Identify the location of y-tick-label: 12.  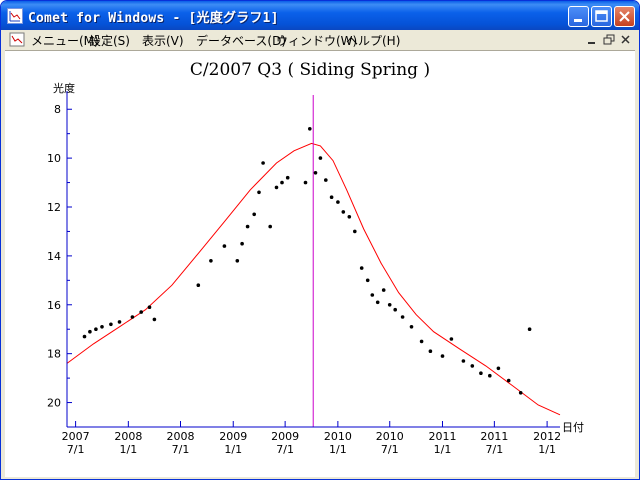
(54, 207).